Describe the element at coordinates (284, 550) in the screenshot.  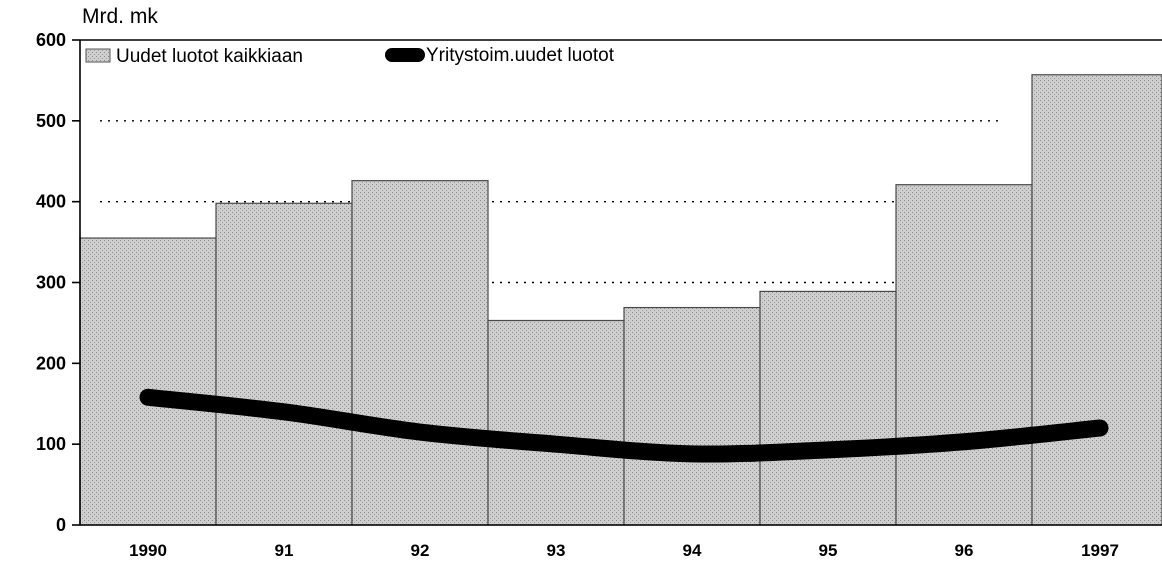
I see `x-tick-label: 91` at that location.